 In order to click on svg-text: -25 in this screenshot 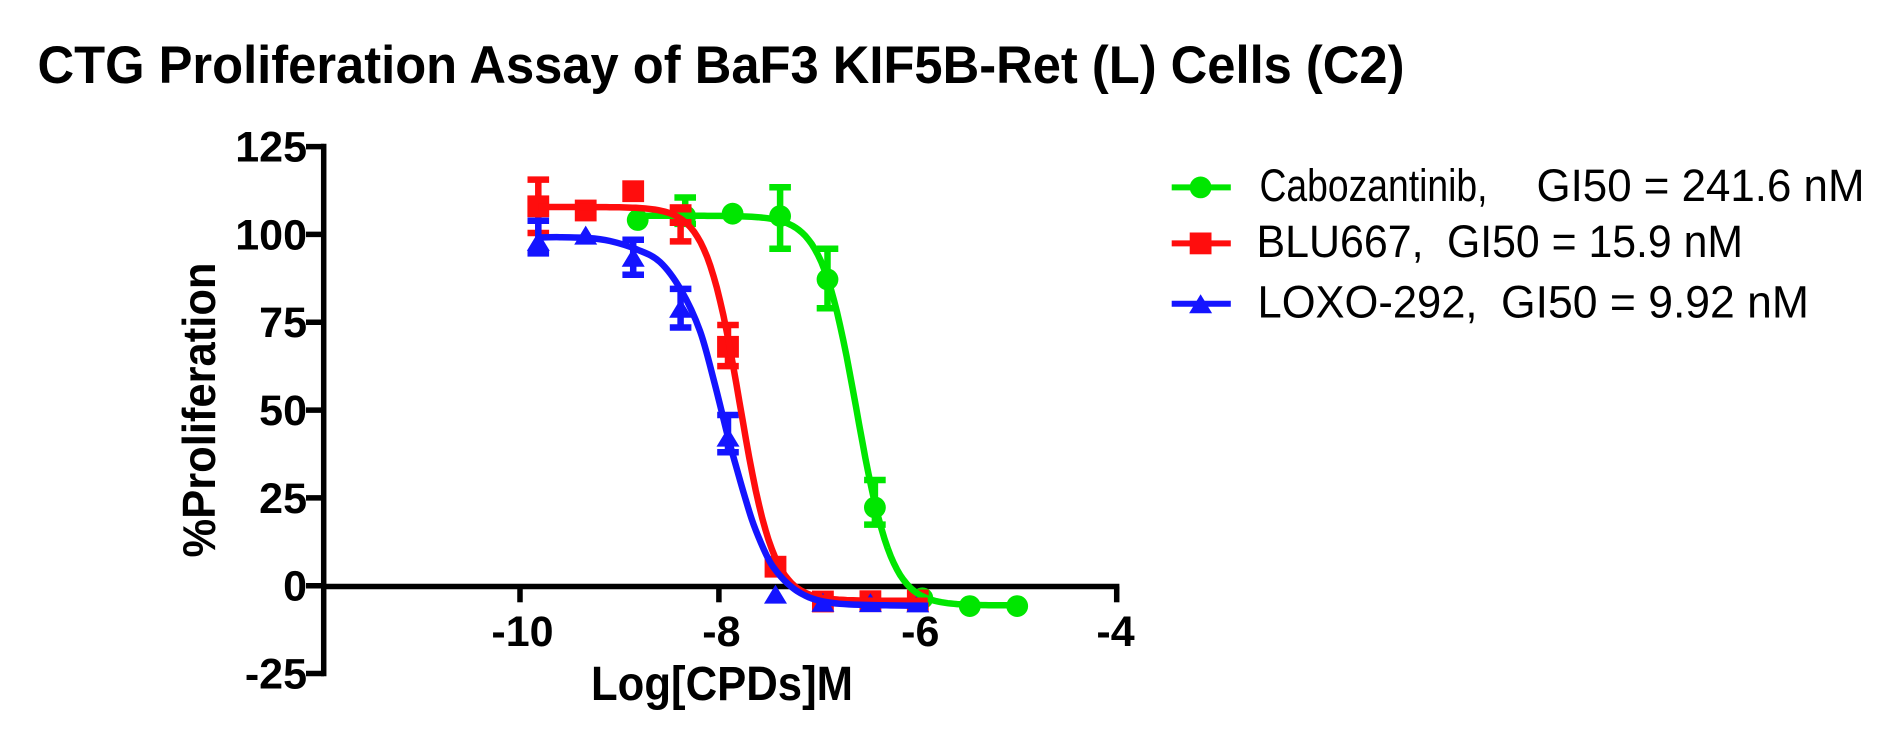, I will do `click(276, 675)`.